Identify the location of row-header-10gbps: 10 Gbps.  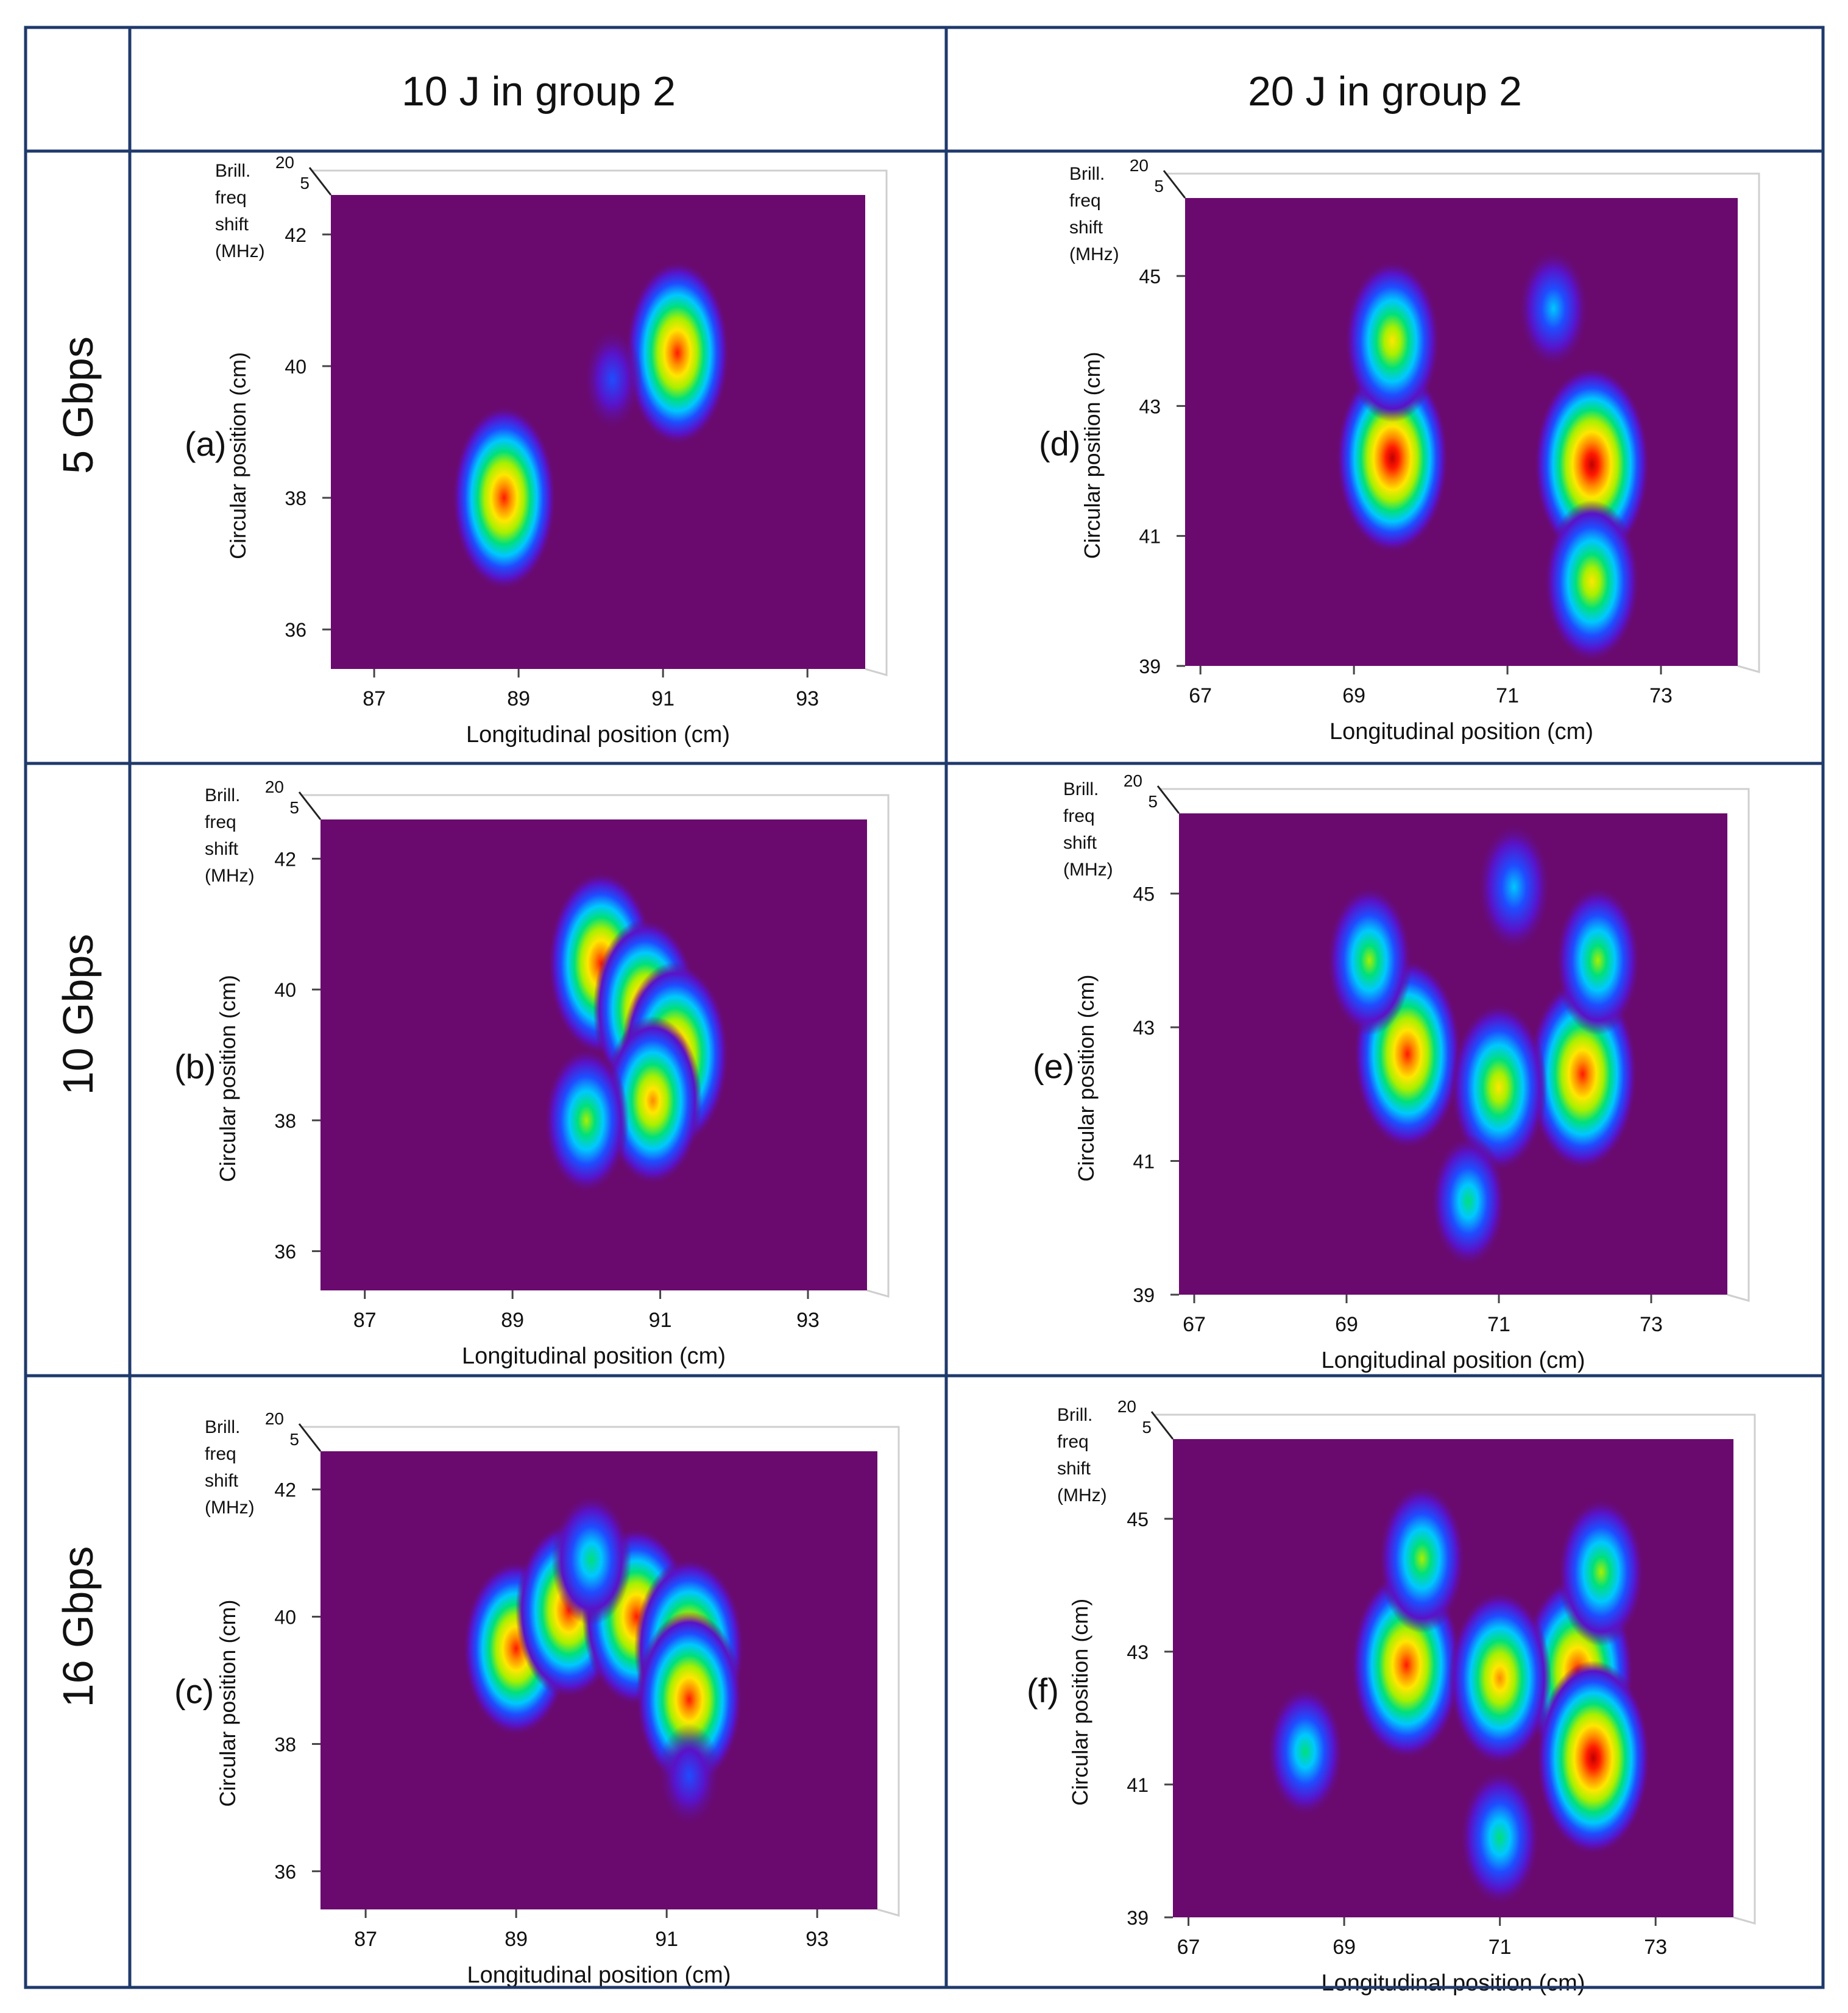
(78, 1014).